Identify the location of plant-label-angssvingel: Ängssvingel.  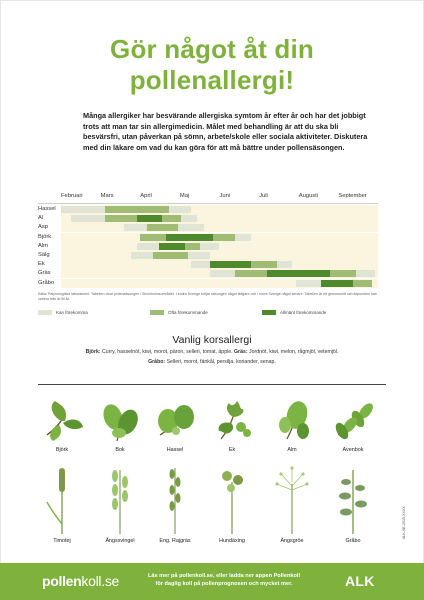
(120, 541).